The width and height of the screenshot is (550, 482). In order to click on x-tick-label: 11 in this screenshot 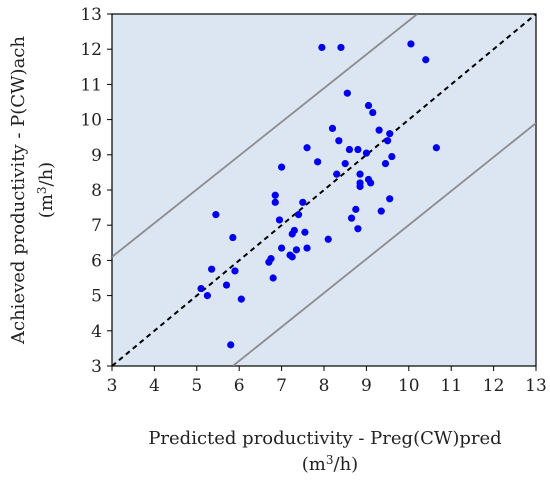, I will do `click(451, 386)`.